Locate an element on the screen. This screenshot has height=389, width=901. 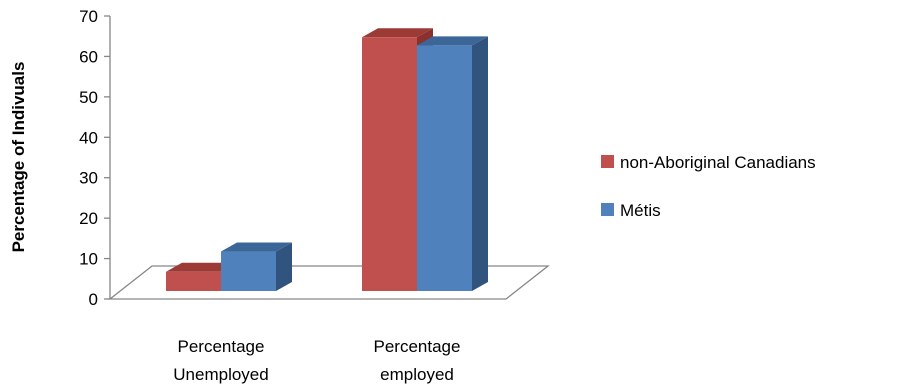
chart-floor is located at coordinates (329, 282).